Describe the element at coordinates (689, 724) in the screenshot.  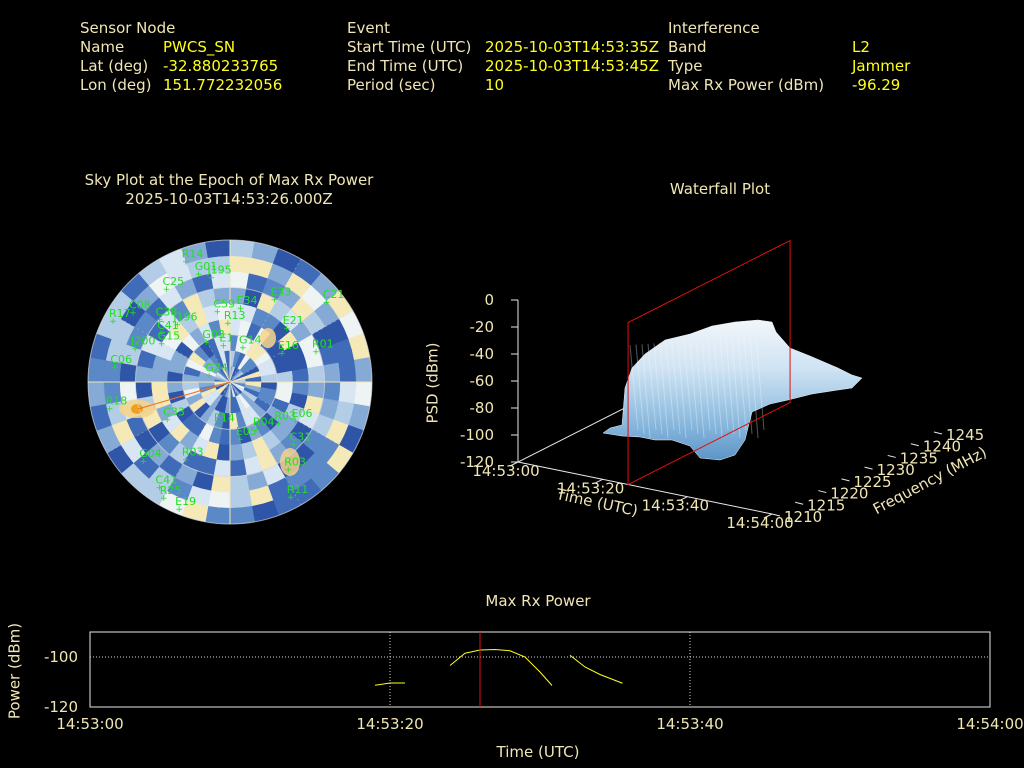
I see `power-x-tick-label: 14:53:40` at that location.